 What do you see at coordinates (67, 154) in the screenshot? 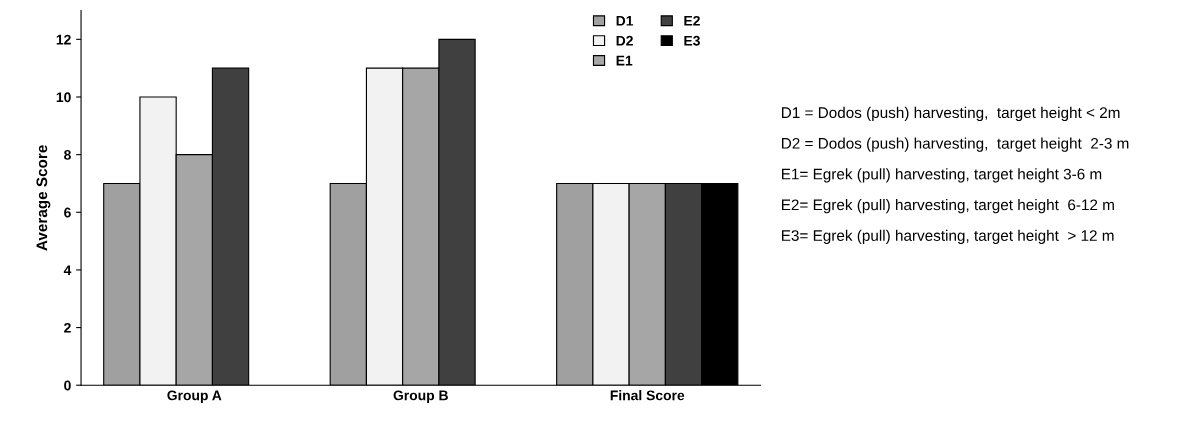
I see `y-tick-label: 8` at bounding box center [67, 154].